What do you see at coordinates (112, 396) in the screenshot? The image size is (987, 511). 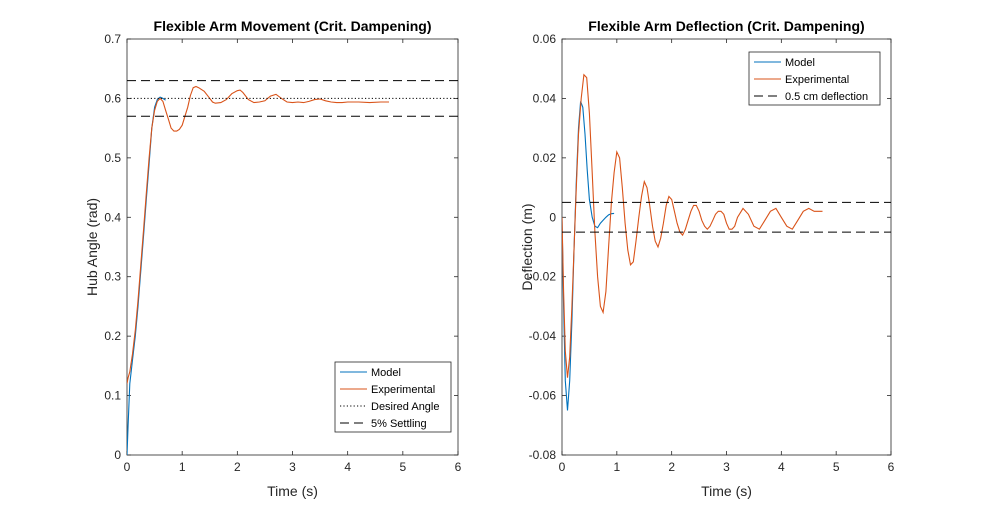 I see `y-tick-label: 0.1` at bounding box center [112, 396].